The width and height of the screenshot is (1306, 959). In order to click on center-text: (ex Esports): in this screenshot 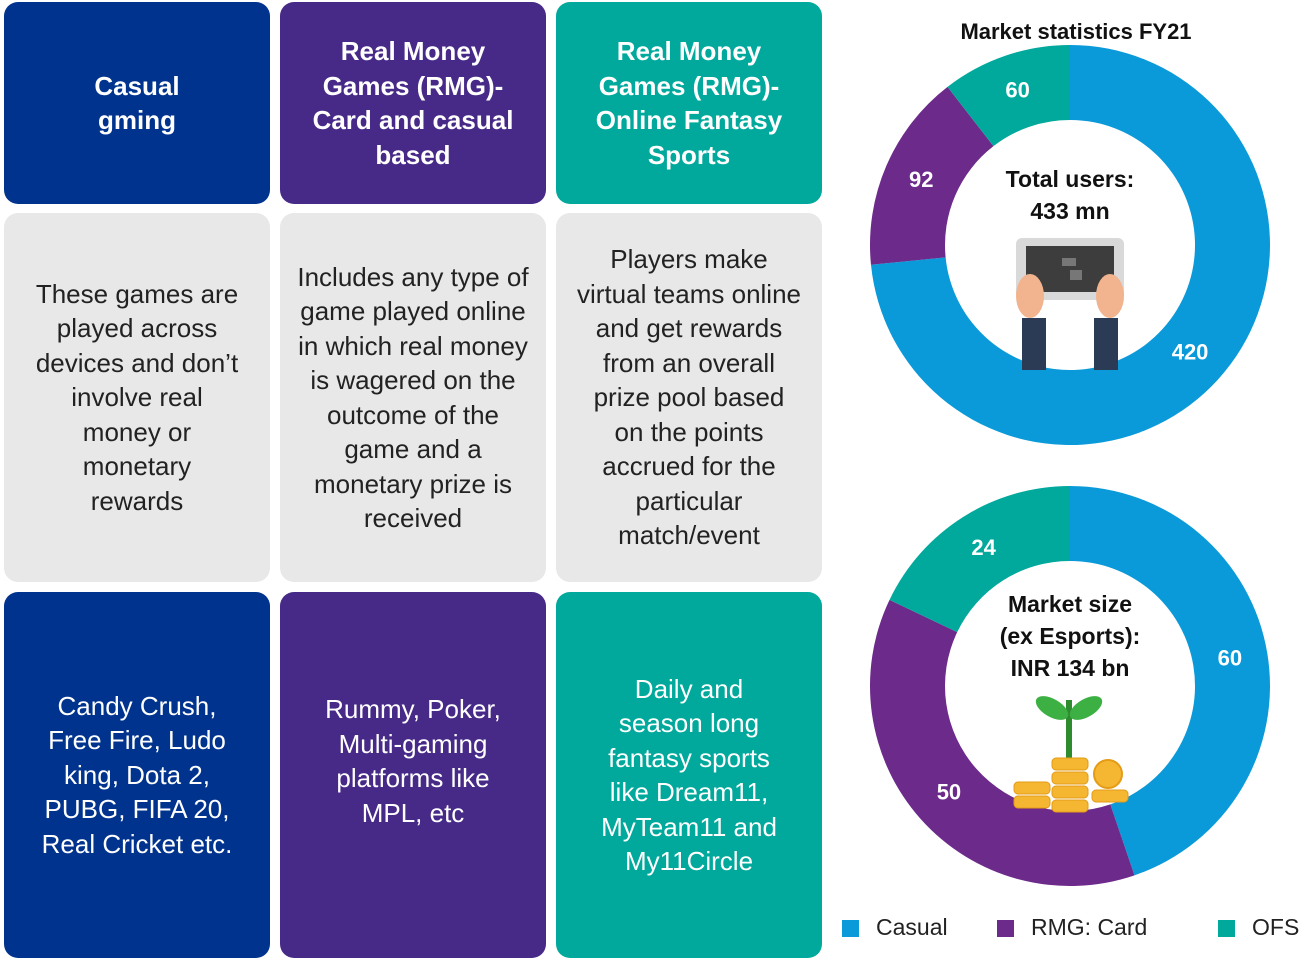, I will do `click(1070, 636)`.